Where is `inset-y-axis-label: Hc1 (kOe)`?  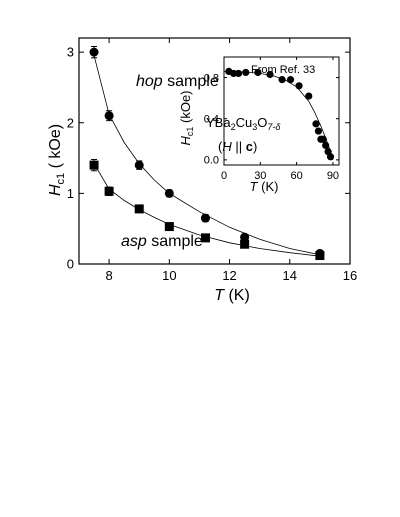
inset-y-axis-label: Hc1 (kOe) is located at coordinates (186, 117).